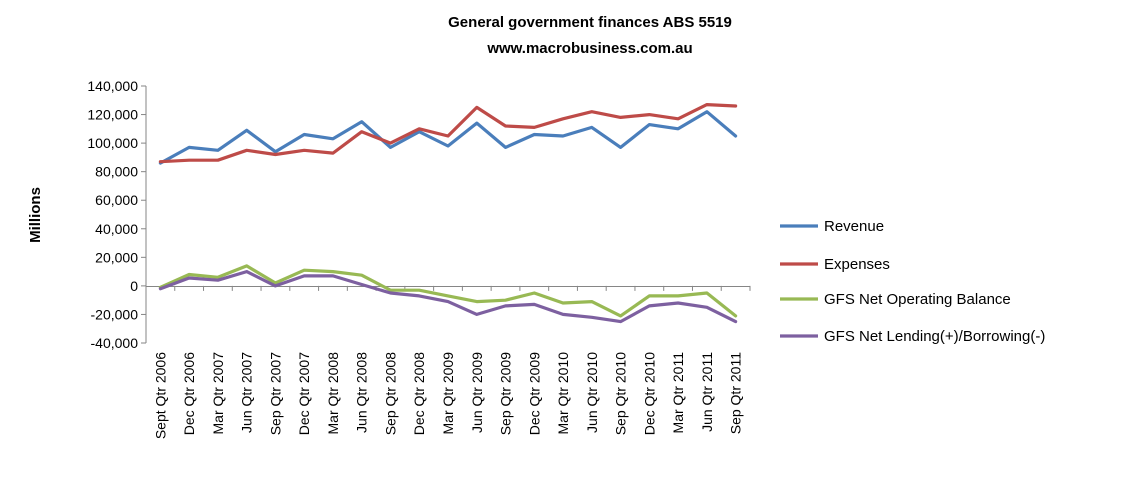 This screenshot has height=495, width=1122. I want to click on x-tick-label: Sep Qtr 2009, so click(506, 393).